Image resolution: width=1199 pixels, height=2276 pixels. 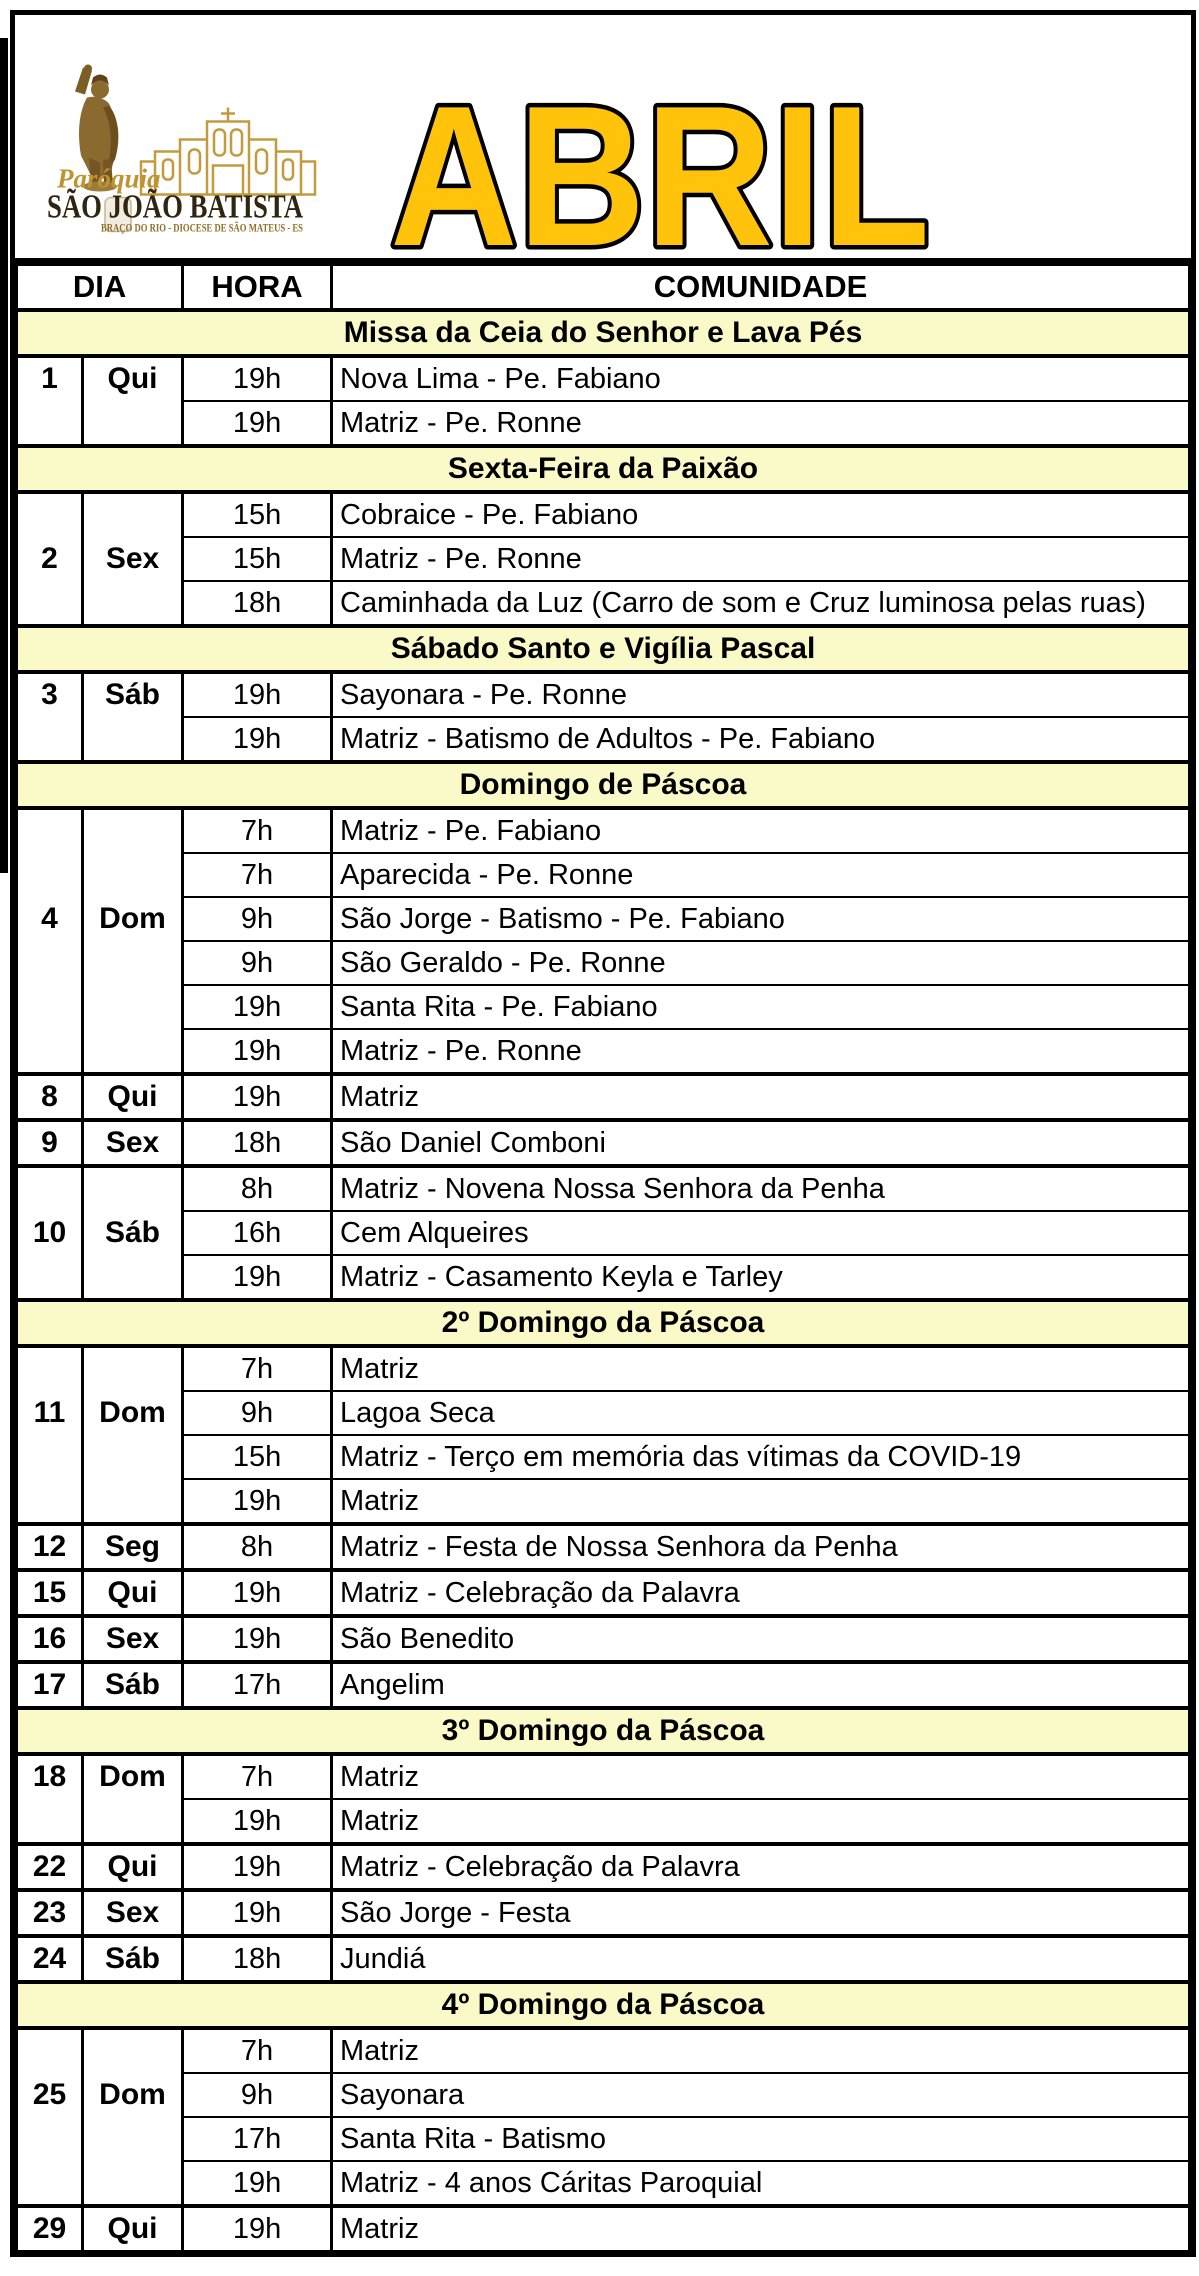 What do you see at coordinates (603, 469) in the screenshot?
I see `section-header: Sexta-Feira da Paixão` at bounding box center [603, 469].